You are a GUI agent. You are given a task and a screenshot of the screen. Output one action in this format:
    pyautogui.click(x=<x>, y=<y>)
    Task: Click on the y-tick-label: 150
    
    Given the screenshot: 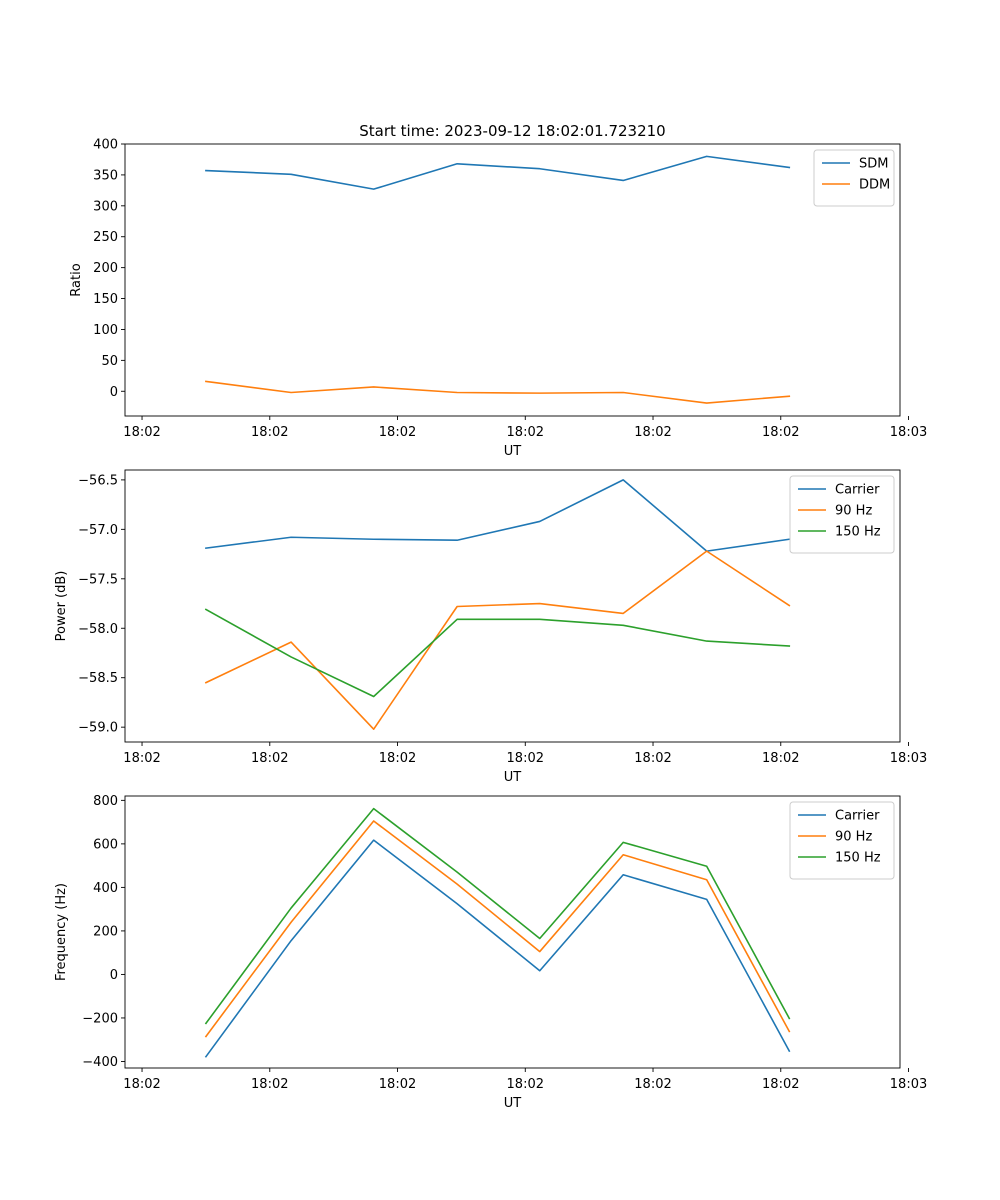 What is the action you would take?
    pyautogui.click(x=105, y=299)
    